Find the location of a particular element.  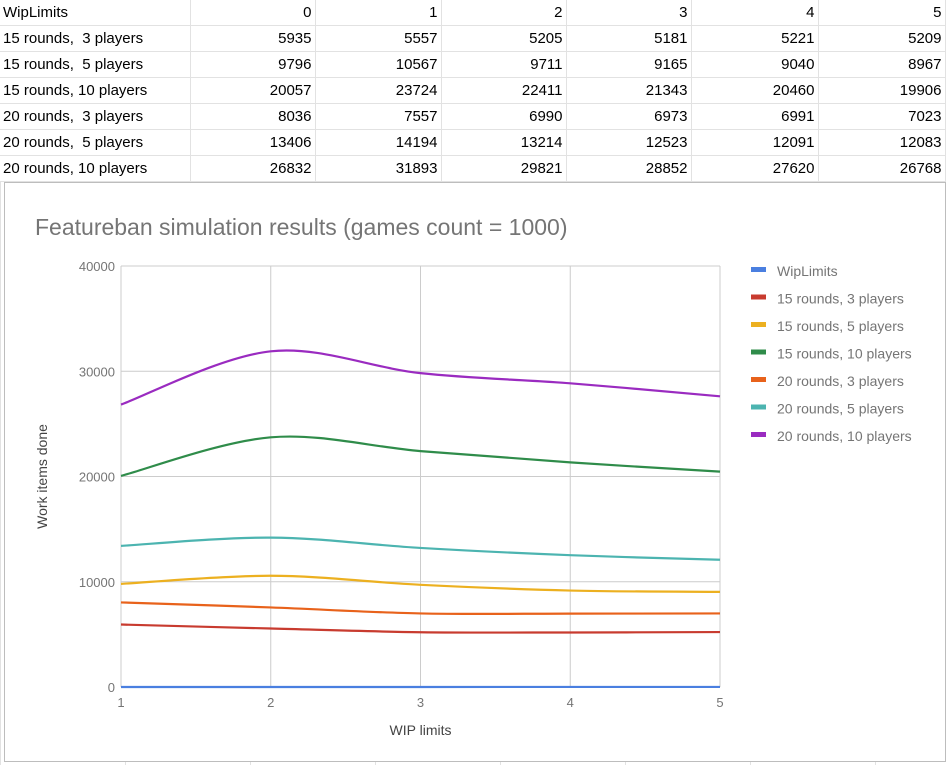

legend-label: 15 rounds, 3 players is located at coordinates (840, 299).